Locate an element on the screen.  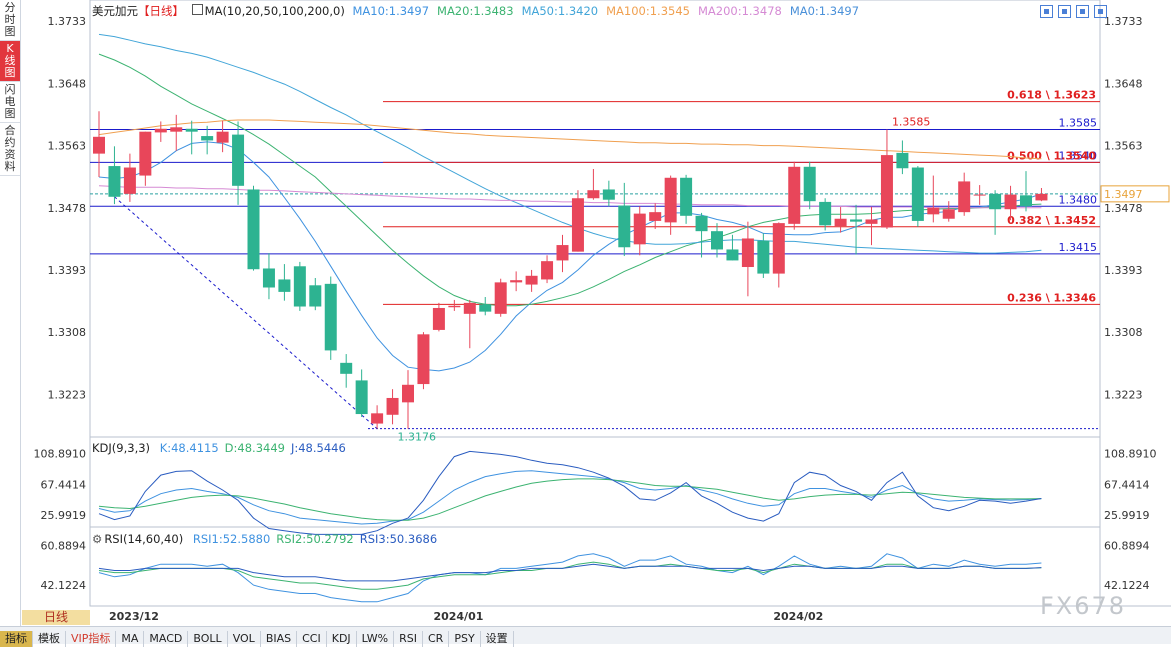
sub-y-tick-right: 42.1224 is located at coordinates (1127, 585).